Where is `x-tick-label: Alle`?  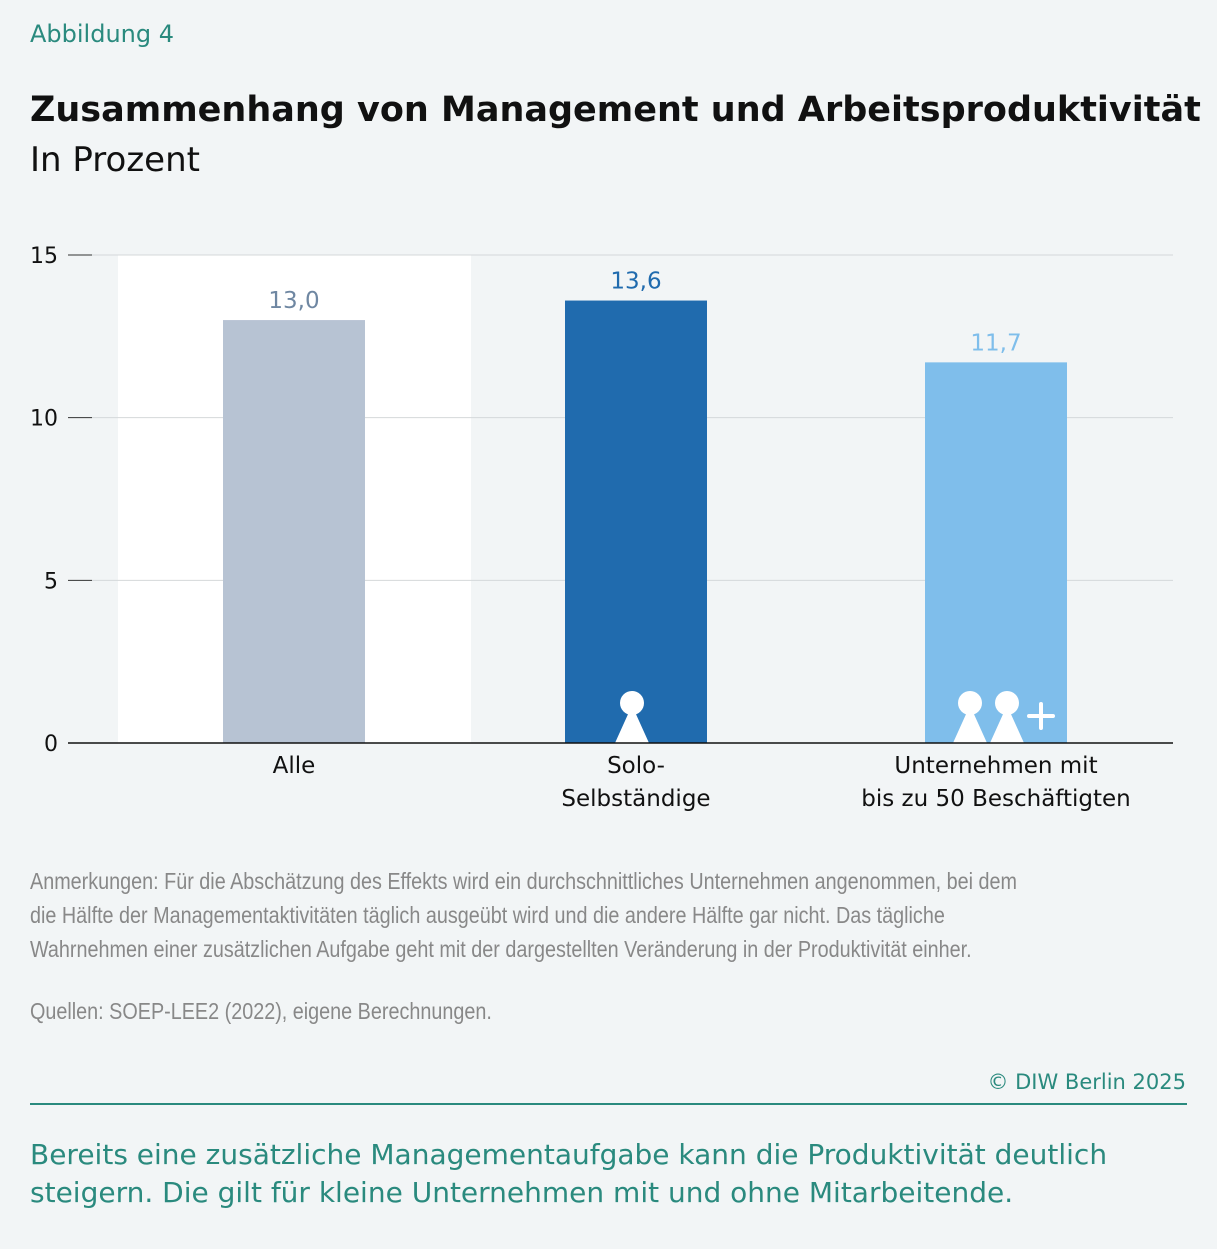 x-tick-label: Alle is located at coordinates (294, 766).